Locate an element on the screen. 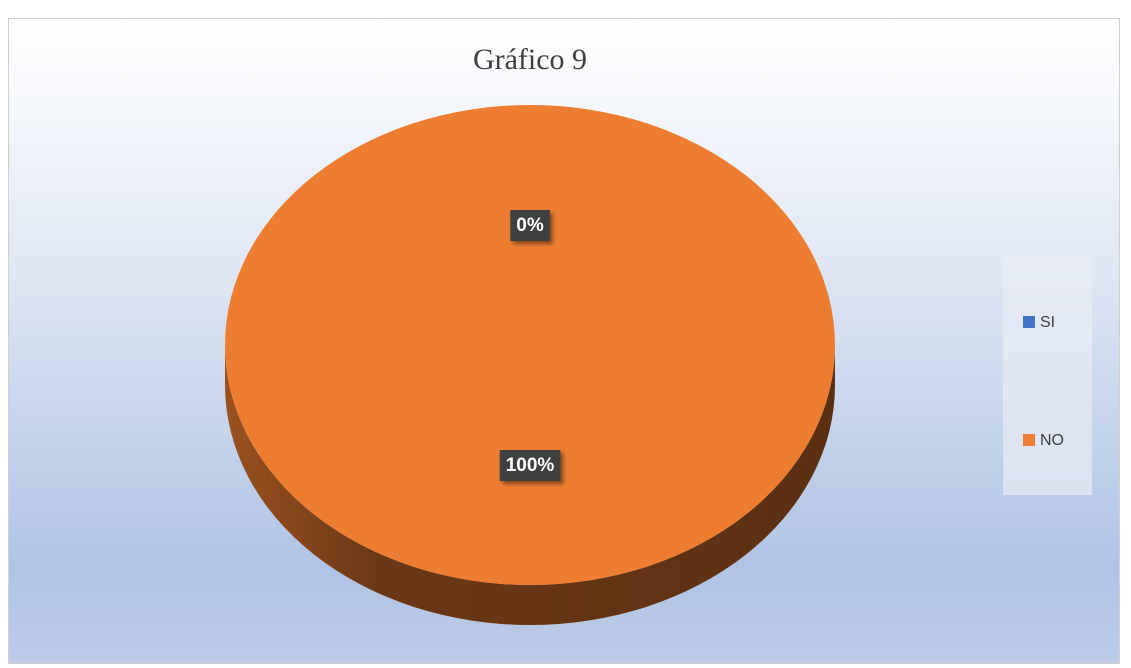 This screenshot has width=1131, height=668. legend-label: NO is located at coordinates (1052, 440).